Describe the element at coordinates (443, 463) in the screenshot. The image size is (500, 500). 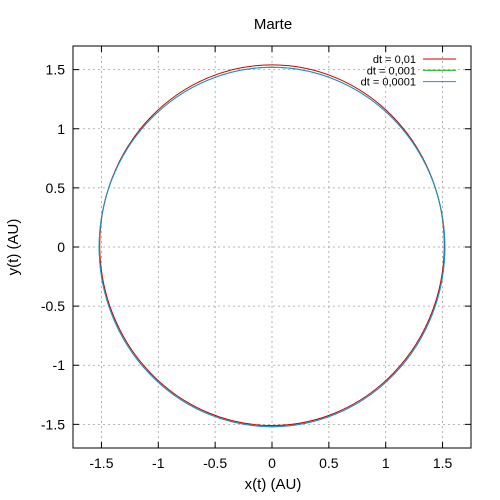
I see `x-tick-label: 1.5` at that location.